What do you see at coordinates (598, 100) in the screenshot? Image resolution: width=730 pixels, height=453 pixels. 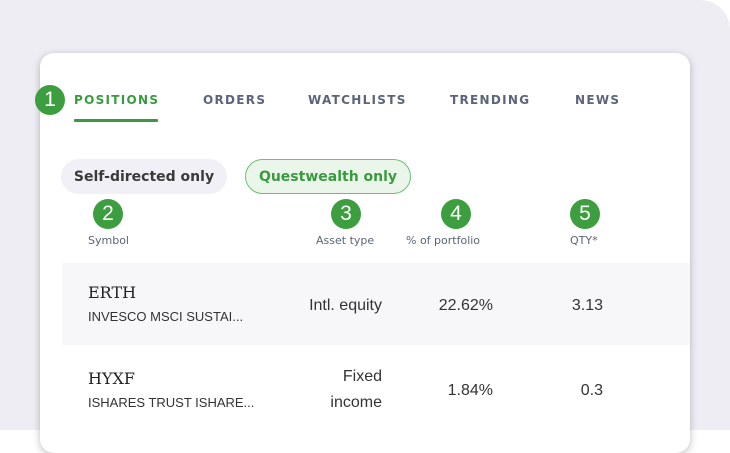 I see `tab-news: NEWS` at bounding box center [598, 100].